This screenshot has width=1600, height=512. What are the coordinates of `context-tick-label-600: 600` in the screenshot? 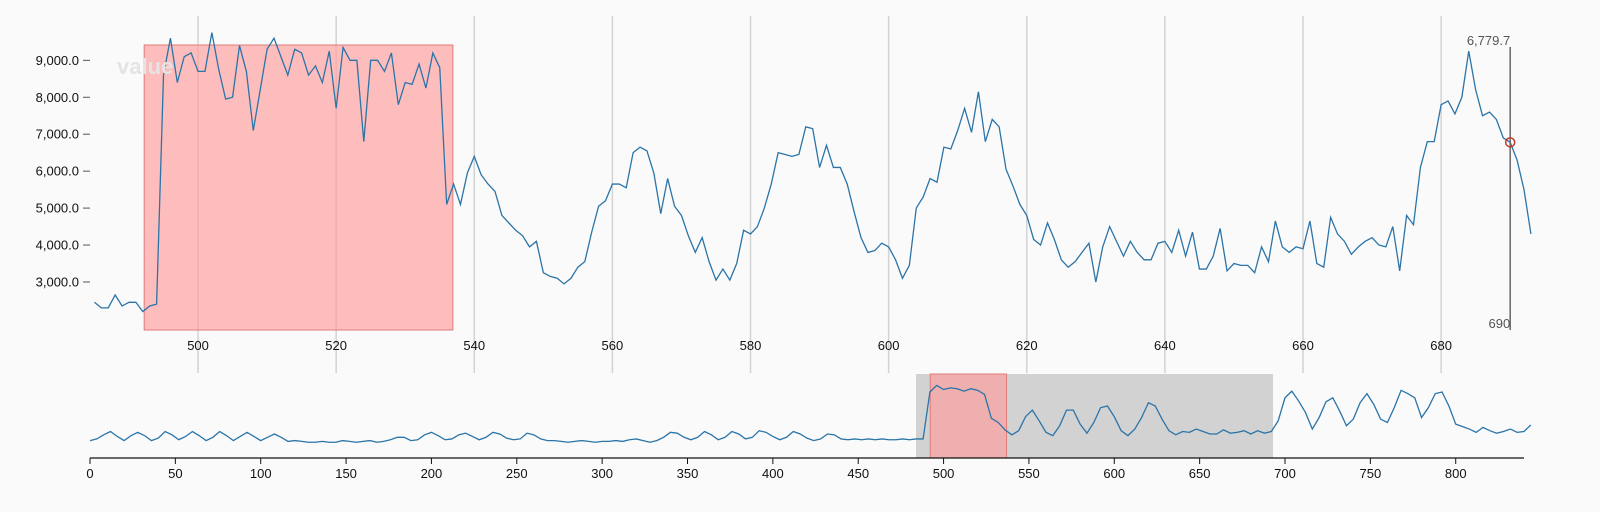 It's located at (1114, 473).